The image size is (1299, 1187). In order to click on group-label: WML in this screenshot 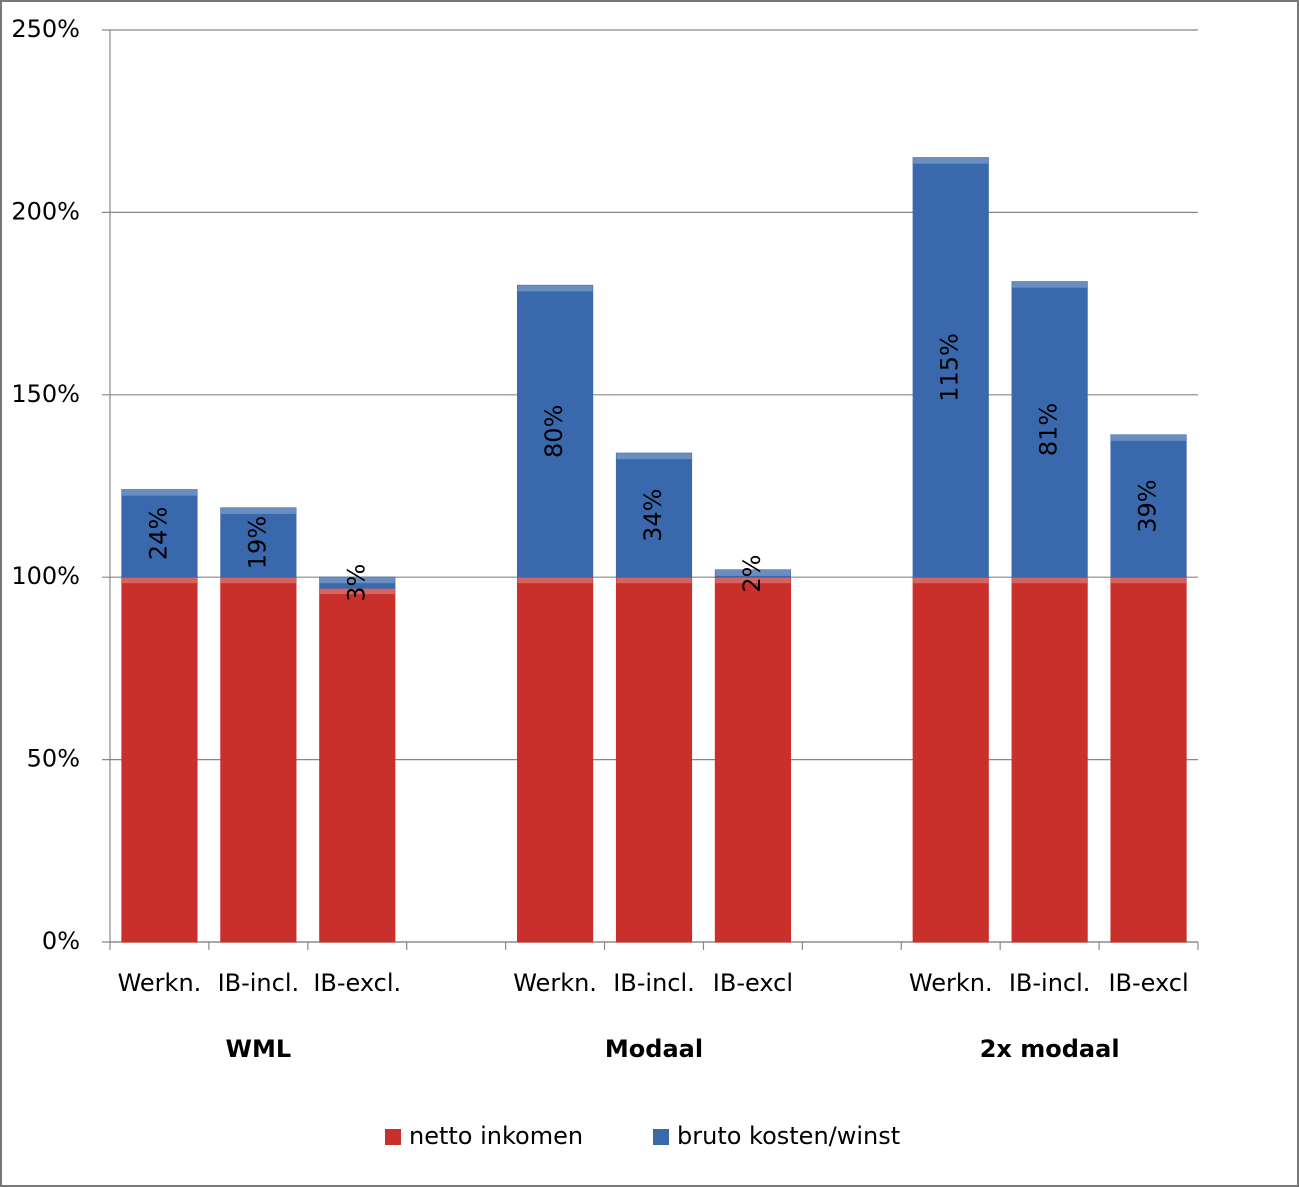, I will do `click(259, 1049)`.